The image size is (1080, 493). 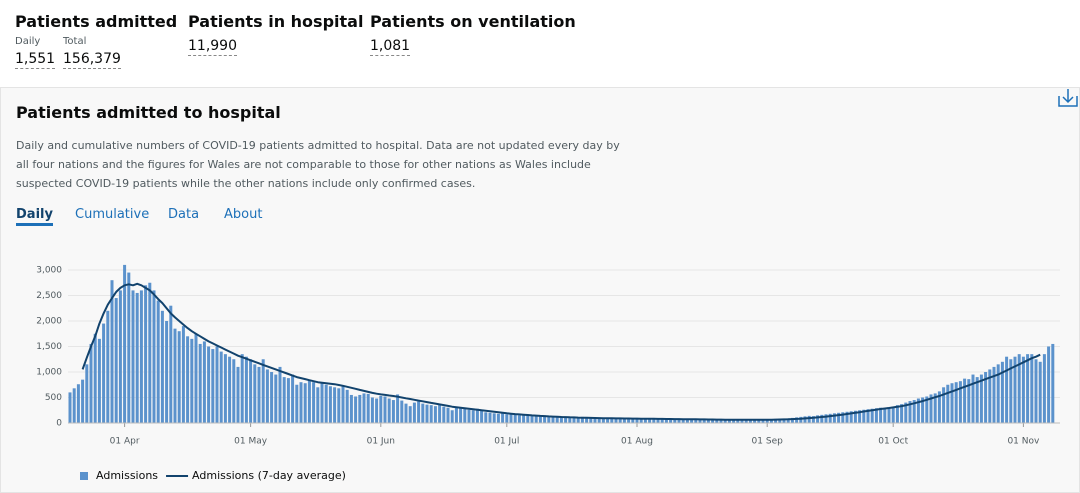 What do you see at coordinates (184, 214) in the screenshot?
I see `tab: Data` at bounding box center [184, 214].